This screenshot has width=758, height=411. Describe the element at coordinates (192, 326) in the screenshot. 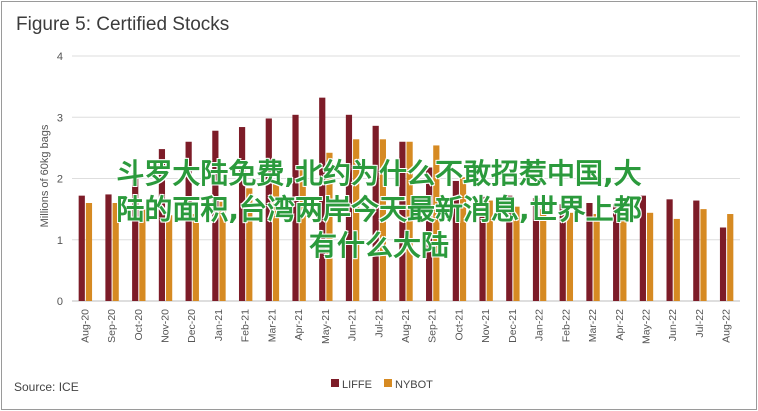

I see `x-tick-label: Dec-20` at that location.